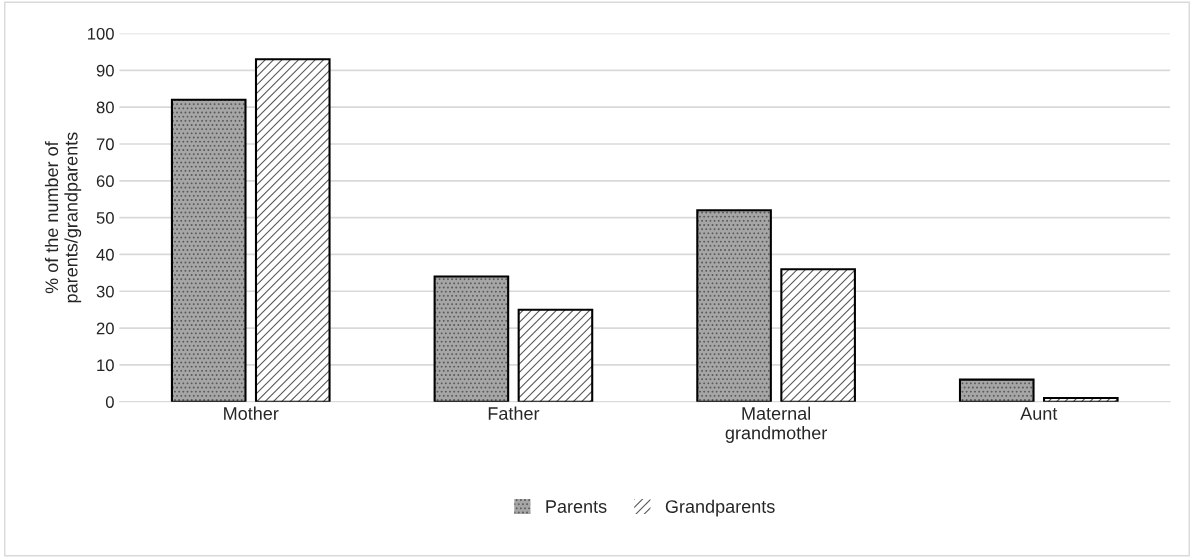 The image size is (1194, 558). Describe the element at coordinates (105, 365) in the screenshot. I see `y-tick-label: 10` at that location.